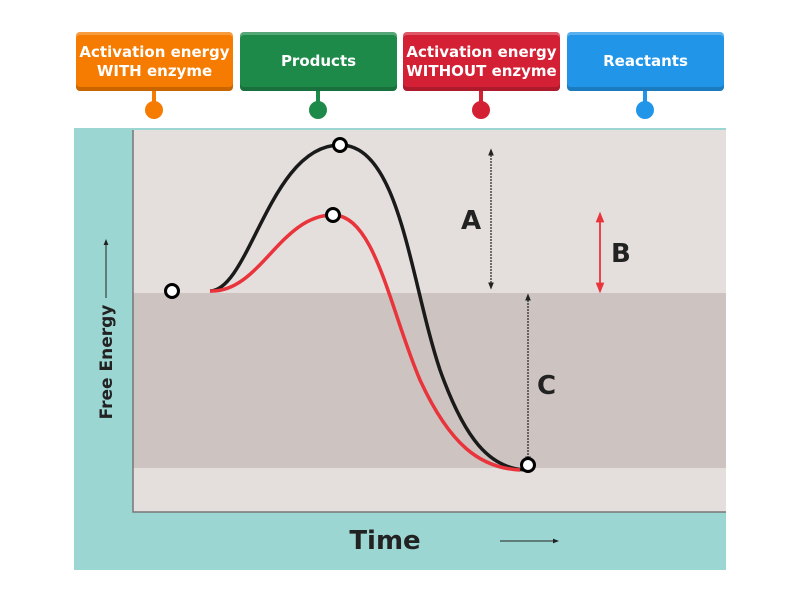 The width and height of the screenshot is (800, 600). I want to click on label-activation-with-enzyme: Activation energy WITH enzyme, so click(154, 61).